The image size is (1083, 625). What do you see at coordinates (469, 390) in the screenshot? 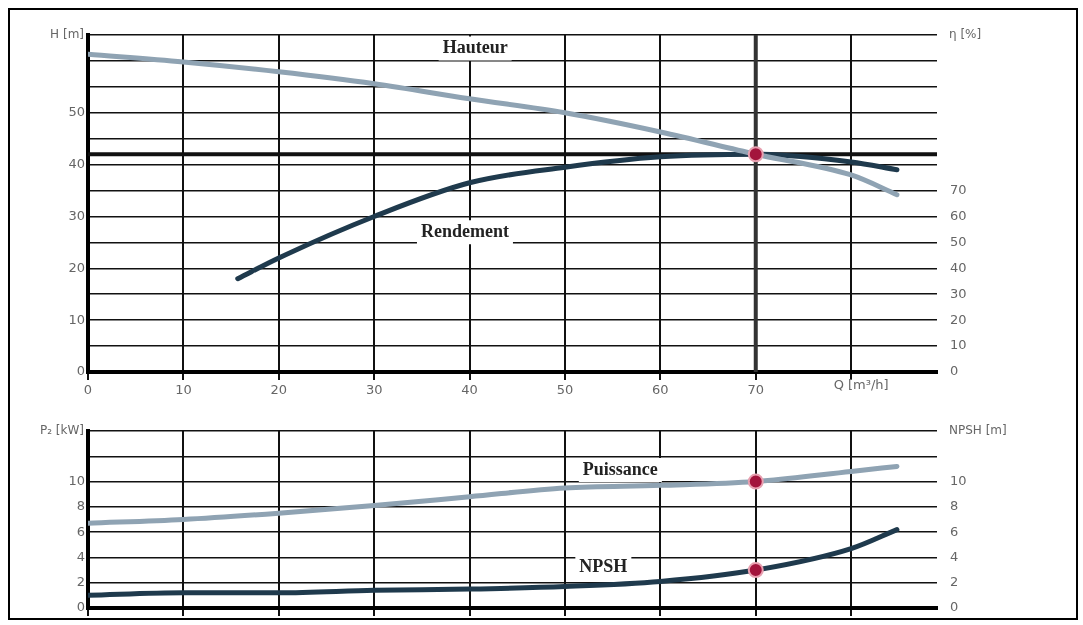
I see `x-tick-label: 40` at bounding box center [469, 390].